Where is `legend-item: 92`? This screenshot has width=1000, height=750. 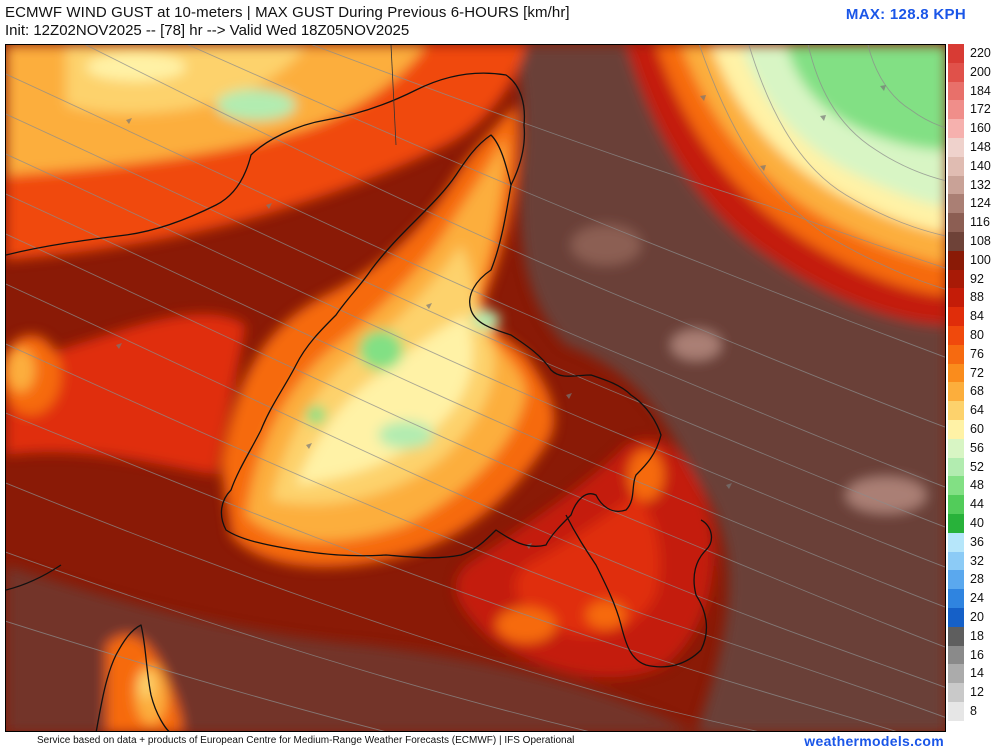
legend-item: 92 is located at coordinates (974, 279).